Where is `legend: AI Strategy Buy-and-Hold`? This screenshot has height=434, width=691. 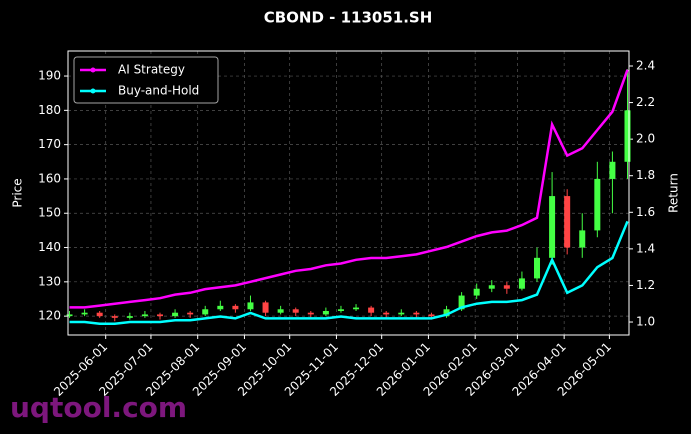
legend: AI Strategy Buy-and-Hold is located at coordinates (146, 80).